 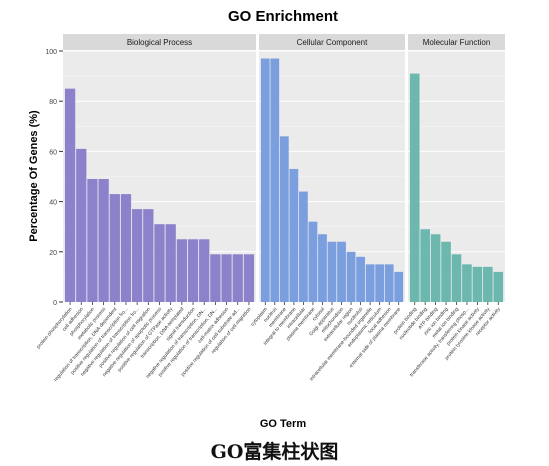 What do you see at coordinates (53, 102) in the screenshot?
I see `y-tick-label: 80` at bounding box center [53, 102].